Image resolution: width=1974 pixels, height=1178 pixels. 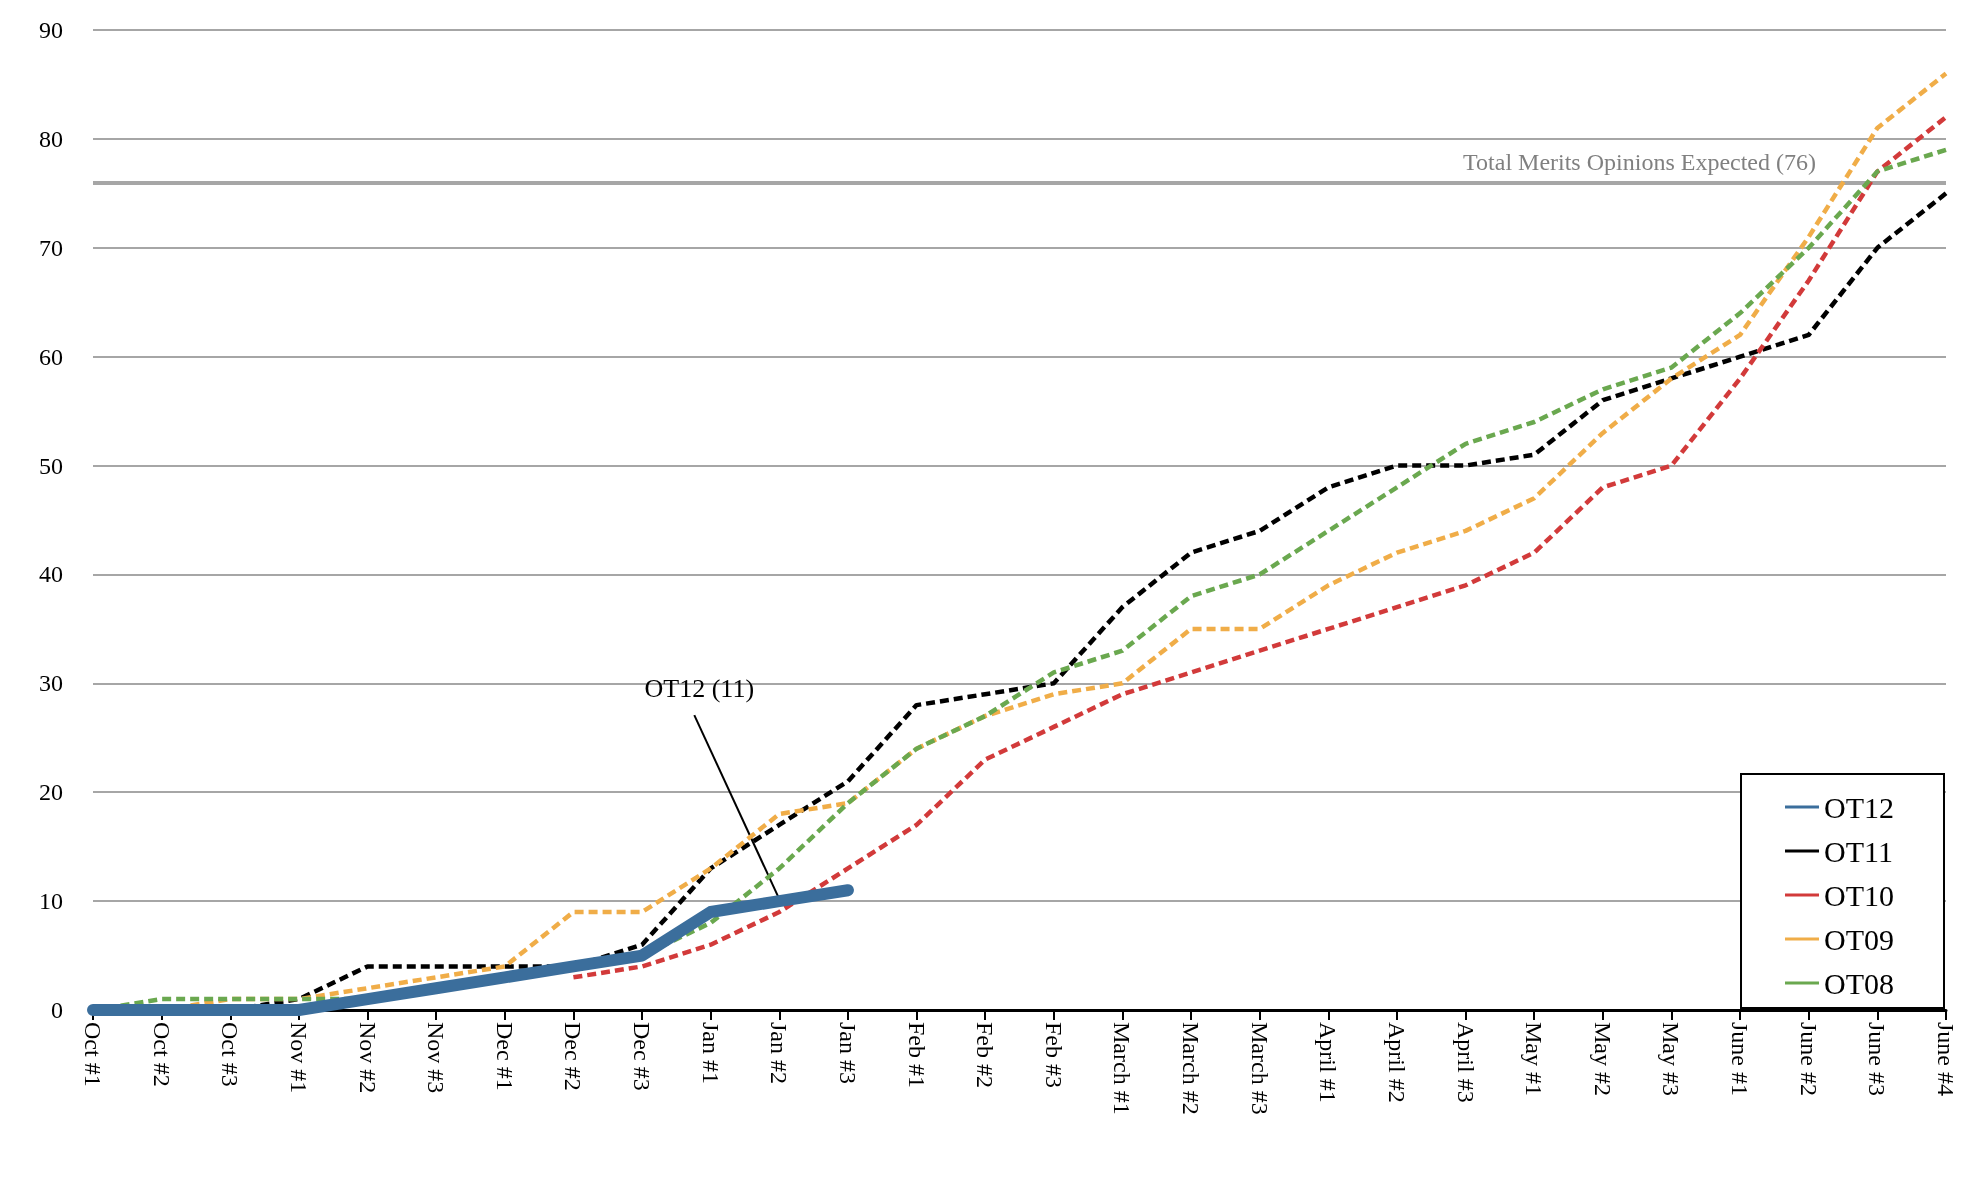 What do you see at coordinates (1859, 983) in the screenshot?
I see `legend-label: OT08` at bounding box center [1859, 983].